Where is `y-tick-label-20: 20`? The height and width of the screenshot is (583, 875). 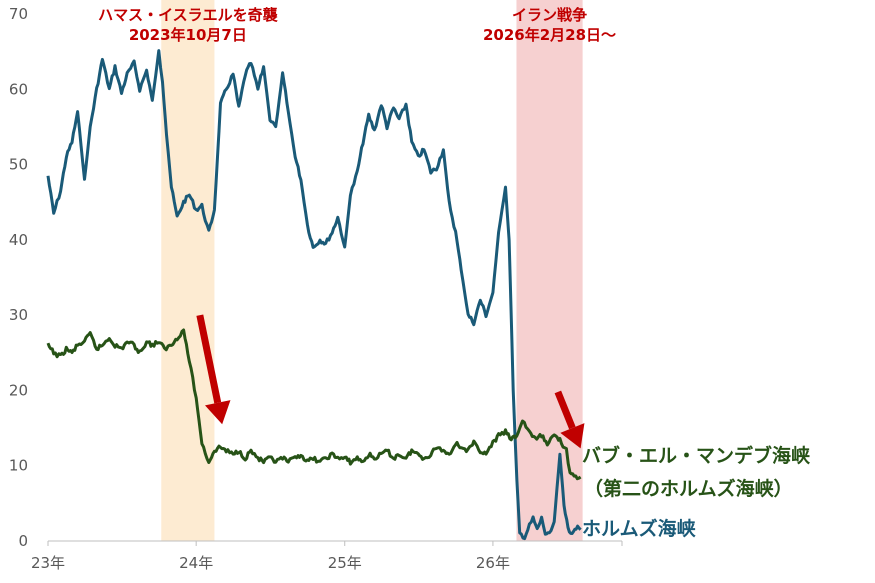
y-tick-label-20: 20 is located at coordinates (18, 390).